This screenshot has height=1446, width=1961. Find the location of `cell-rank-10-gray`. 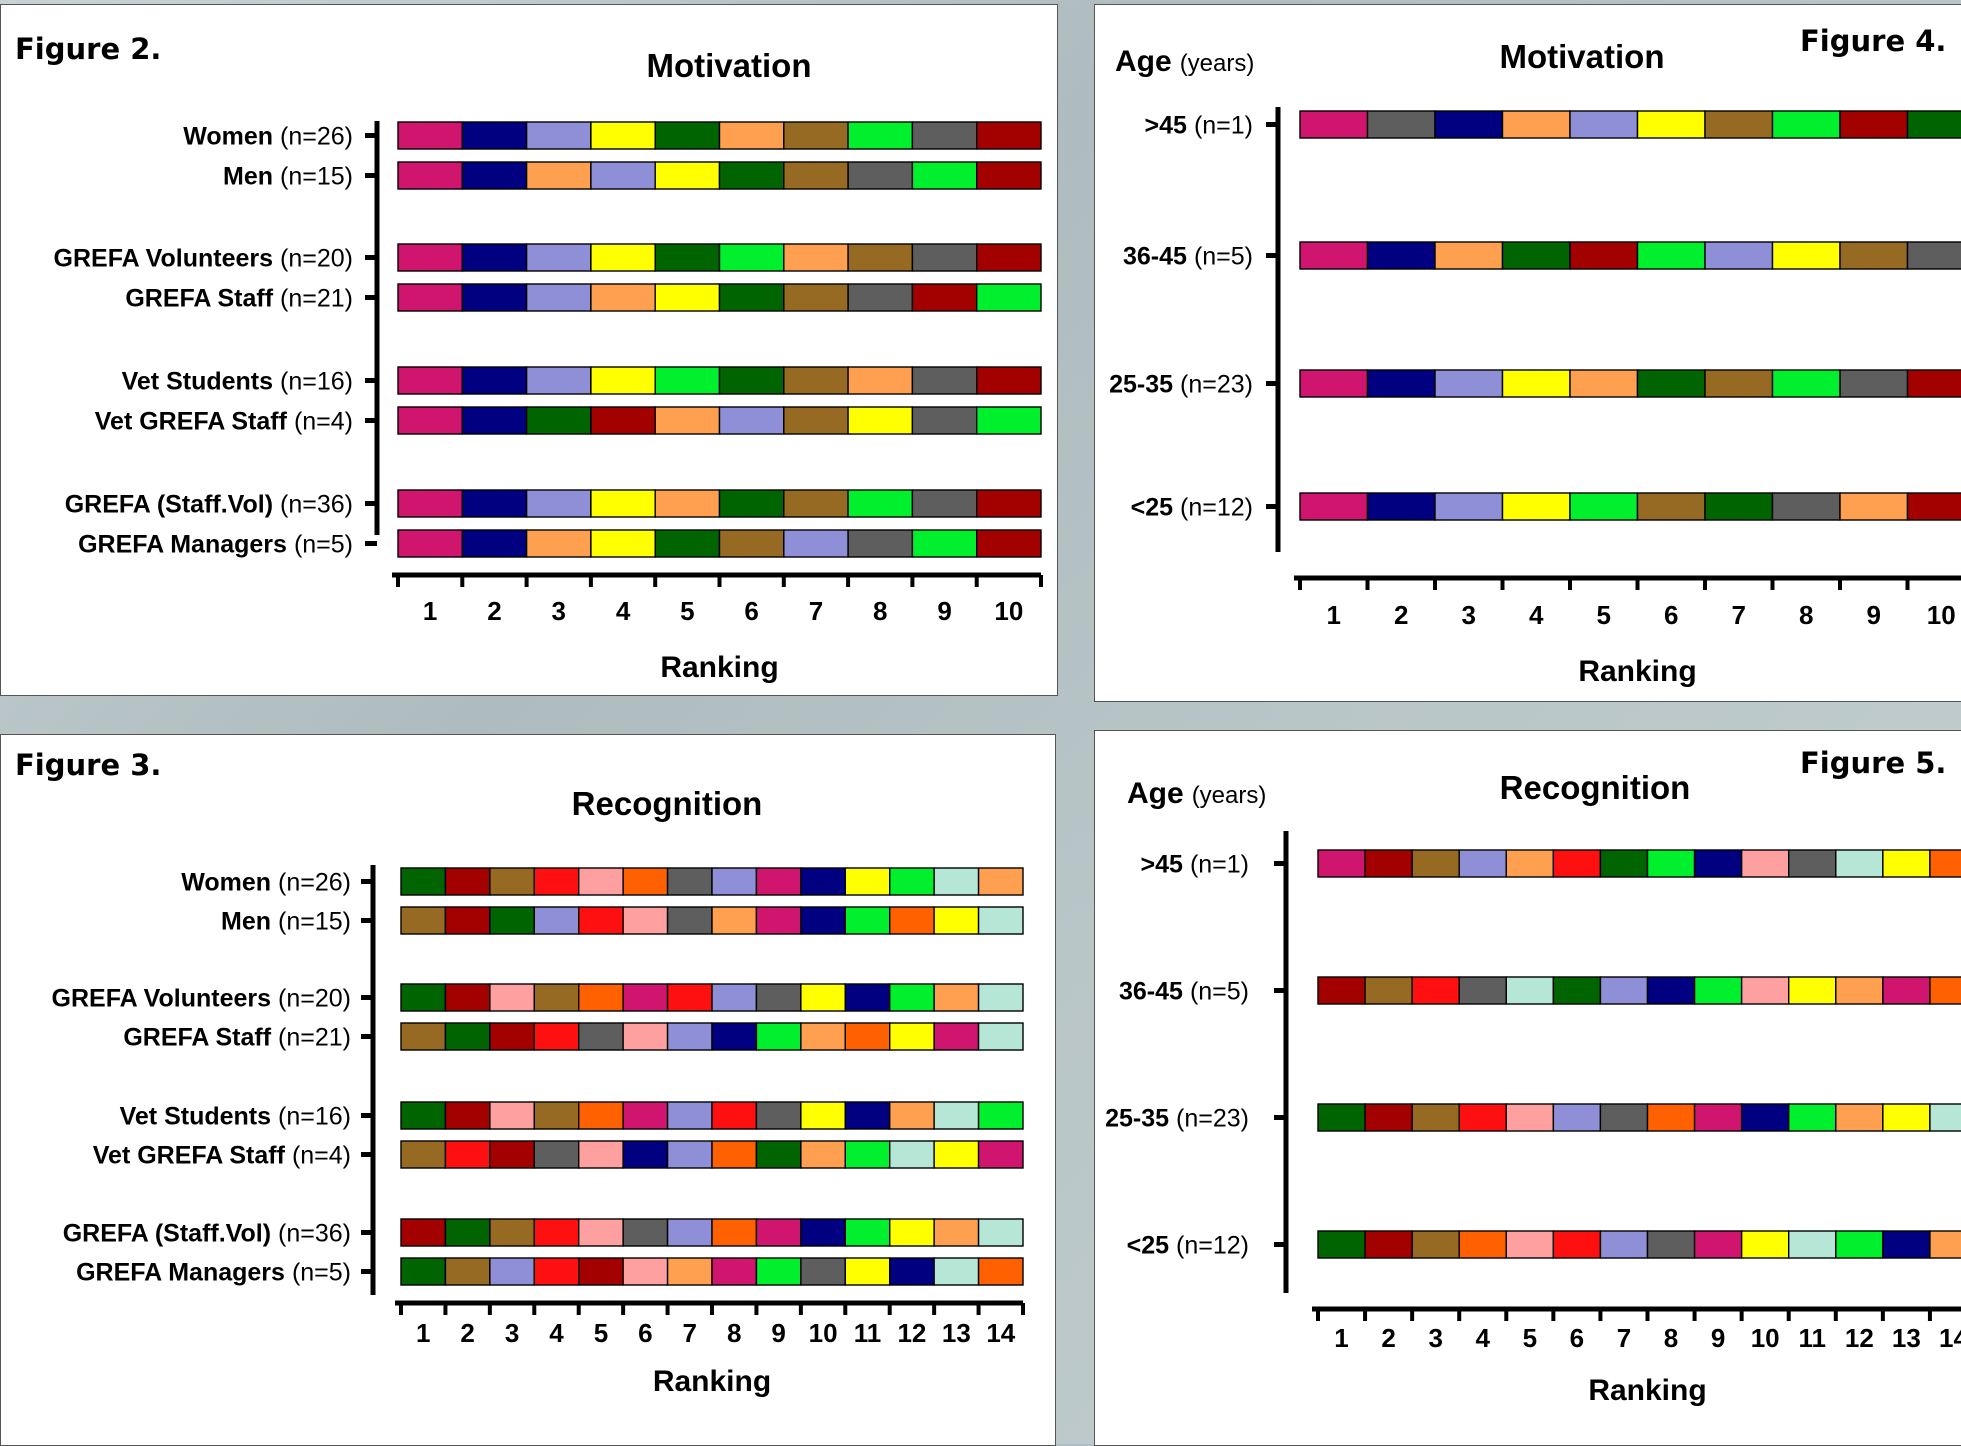

cell-rank-10-gray is located at coordinates (1934, 255).